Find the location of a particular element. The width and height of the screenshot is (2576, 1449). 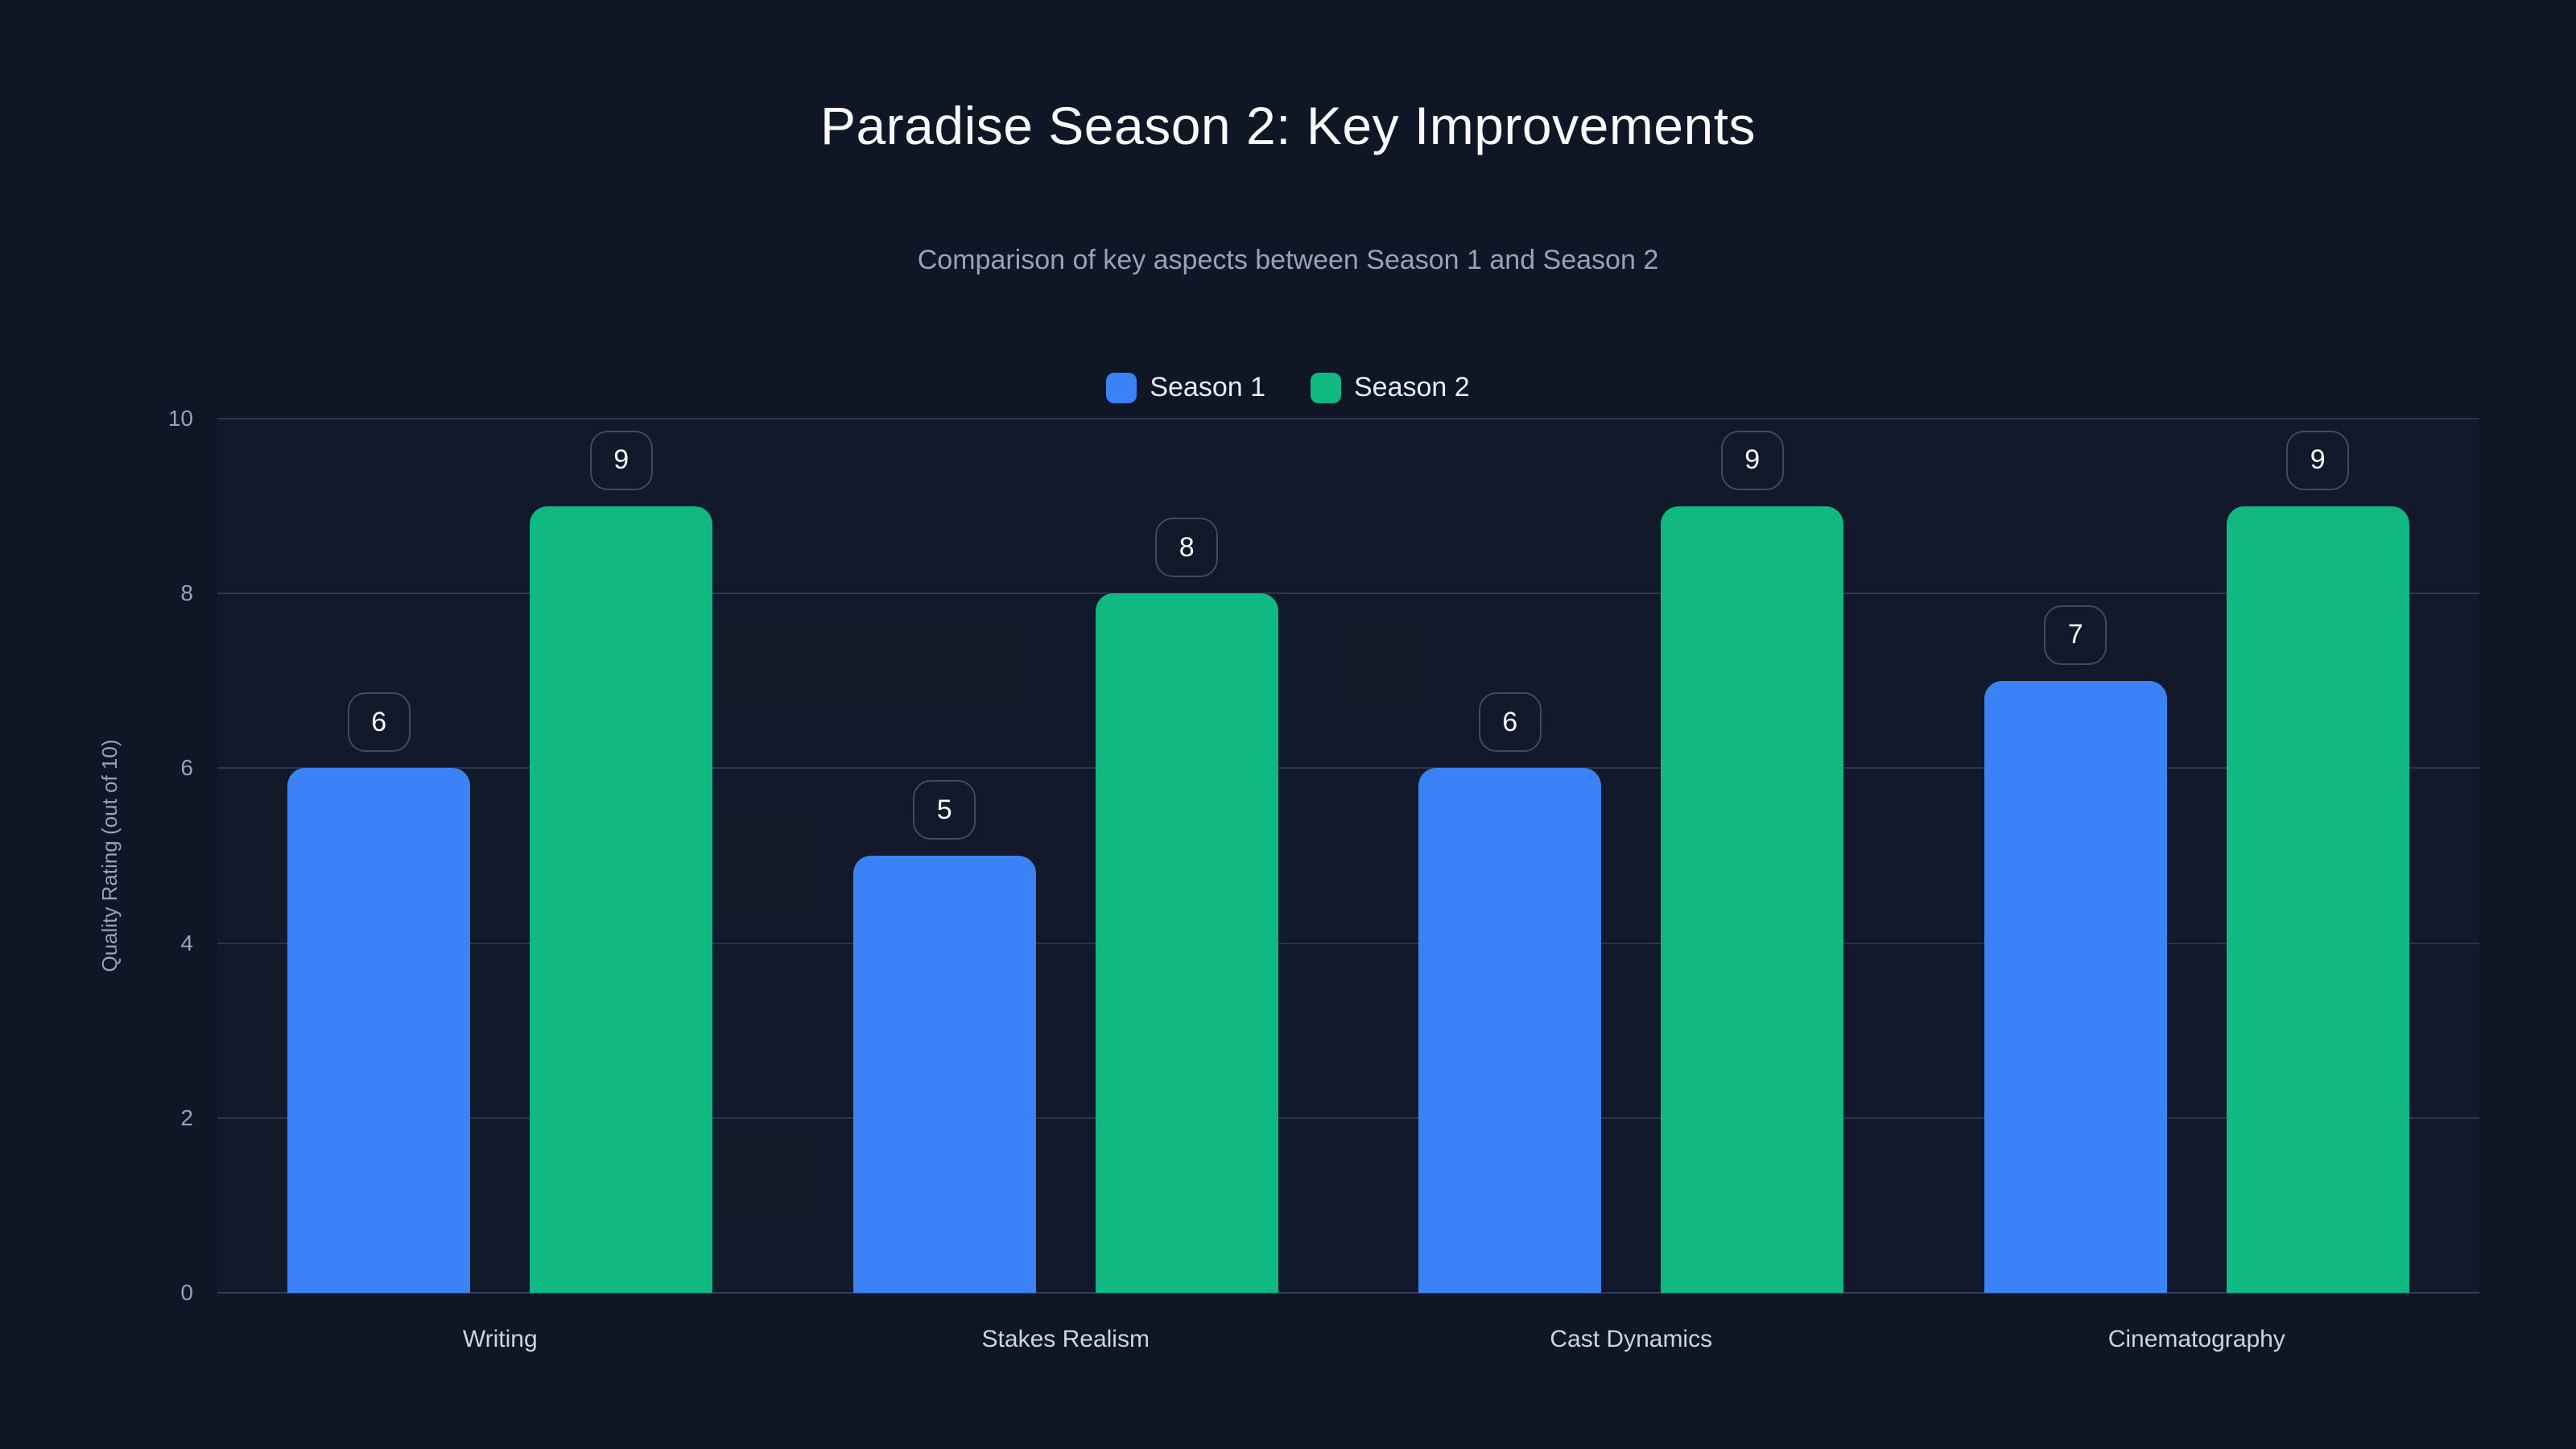

y-tick-label-10: 10 is located at coordinates (180, 418).